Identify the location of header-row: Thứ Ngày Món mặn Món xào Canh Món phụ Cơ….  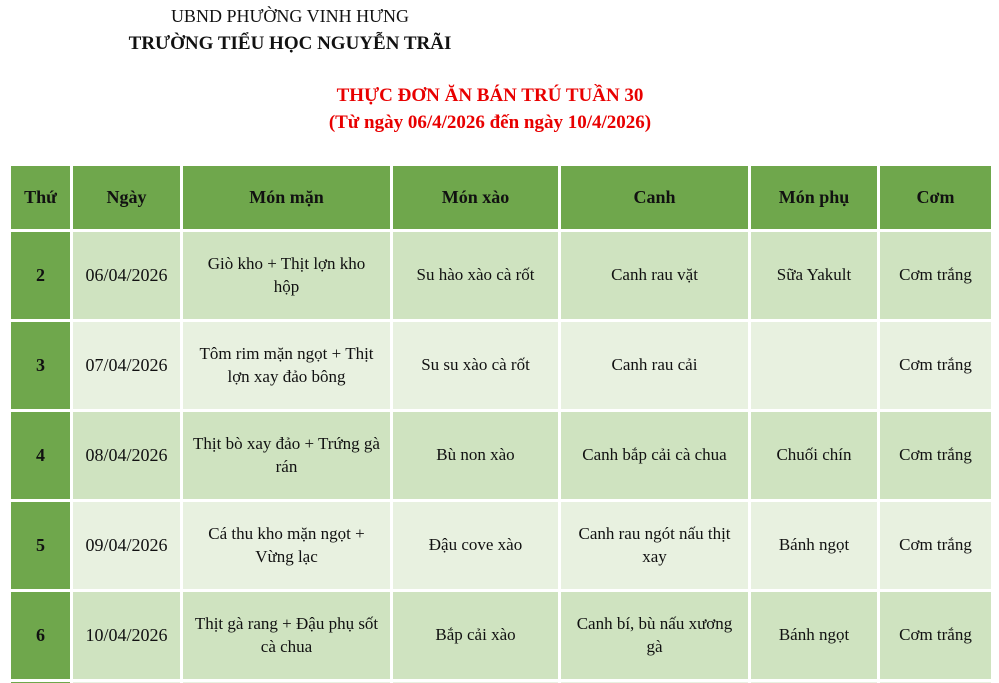
(501, 197).